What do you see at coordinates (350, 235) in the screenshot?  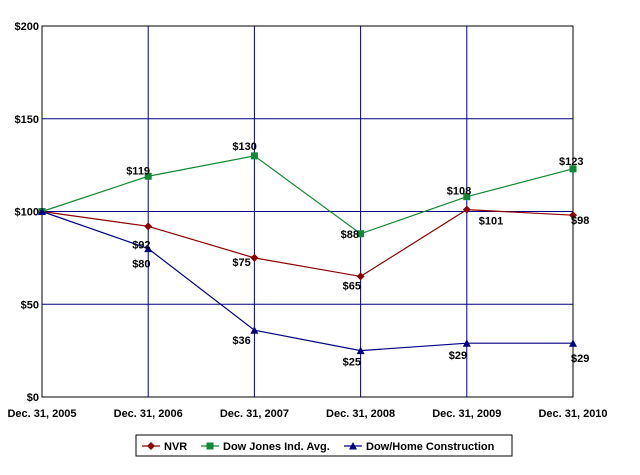 I see `data-label: $88` at bounding box center [350, 235].